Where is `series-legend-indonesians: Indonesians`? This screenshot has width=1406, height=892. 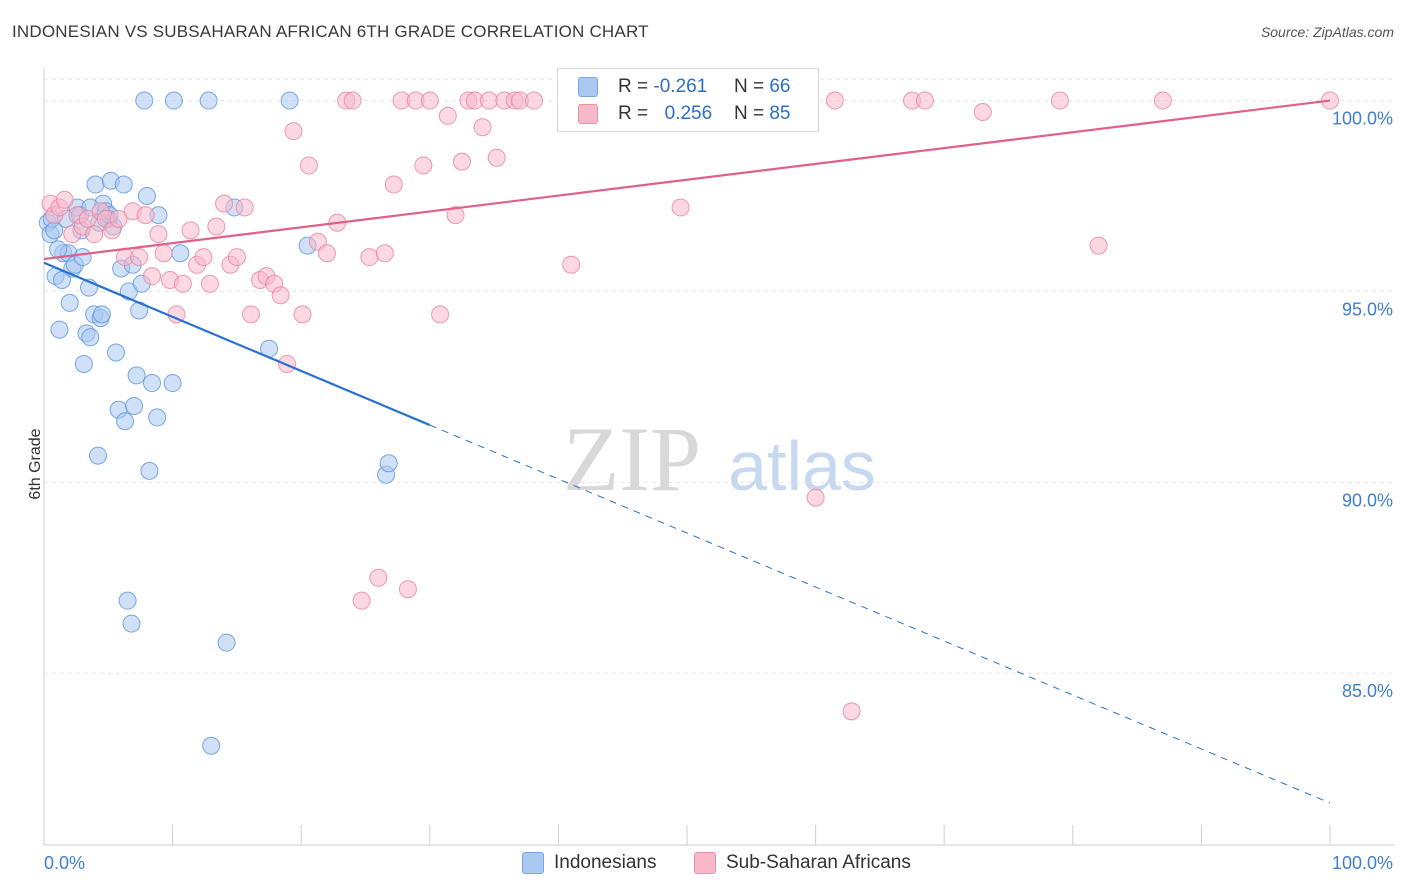 series-legend-indonesians: Indonesians is located at coordinates (589, 863).